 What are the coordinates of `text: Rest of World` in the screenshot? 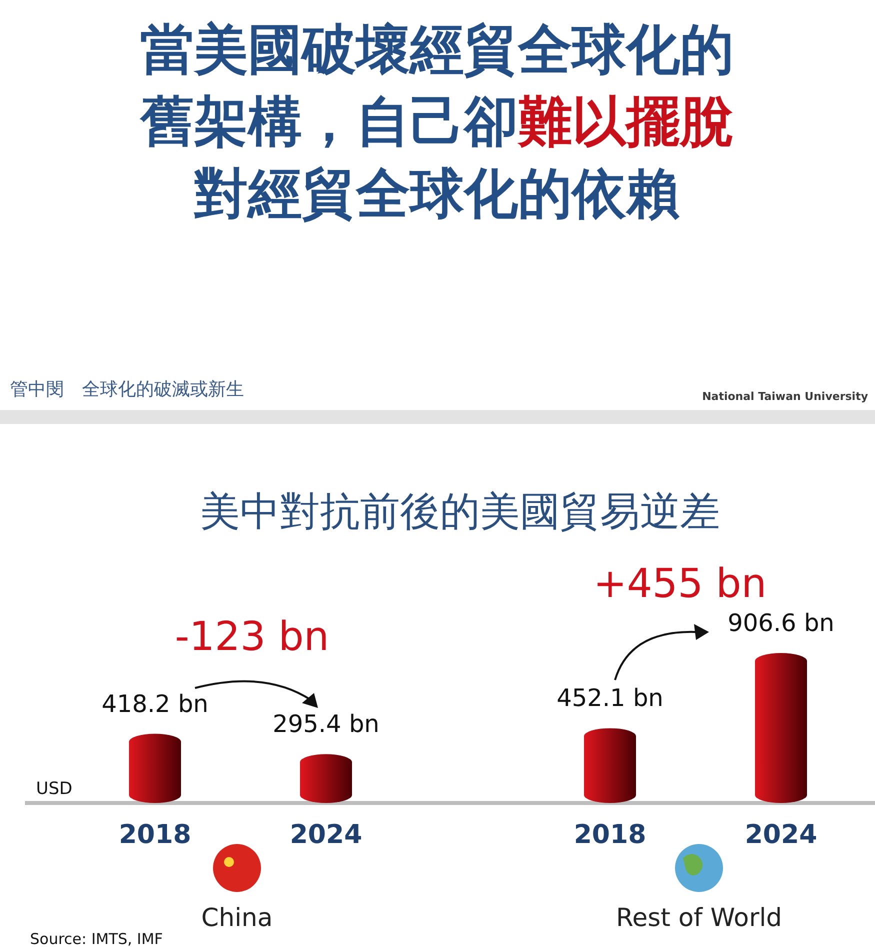 It's located at (699, 917).